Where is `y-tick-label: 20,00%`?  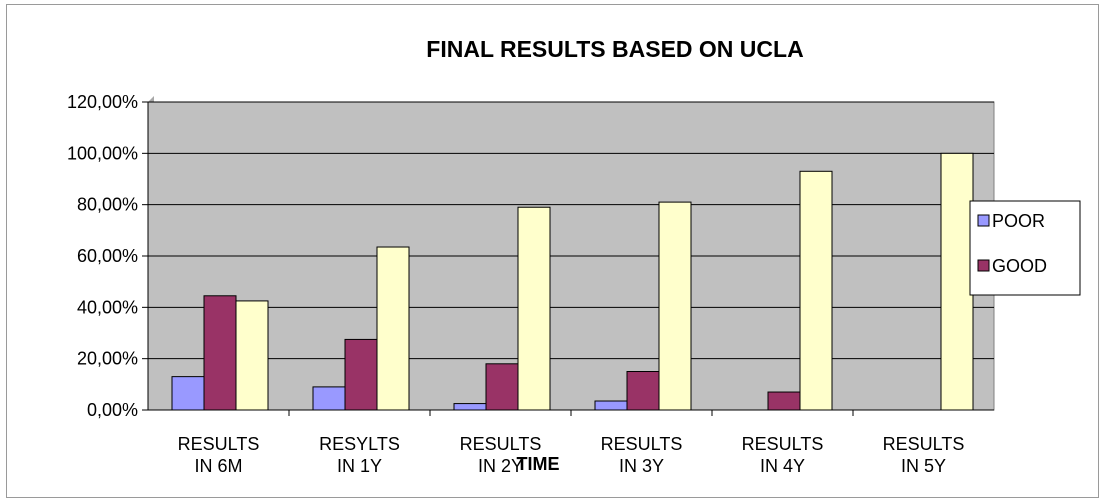
y-tick-label: 20,00% is located at coordinates (107, 359).